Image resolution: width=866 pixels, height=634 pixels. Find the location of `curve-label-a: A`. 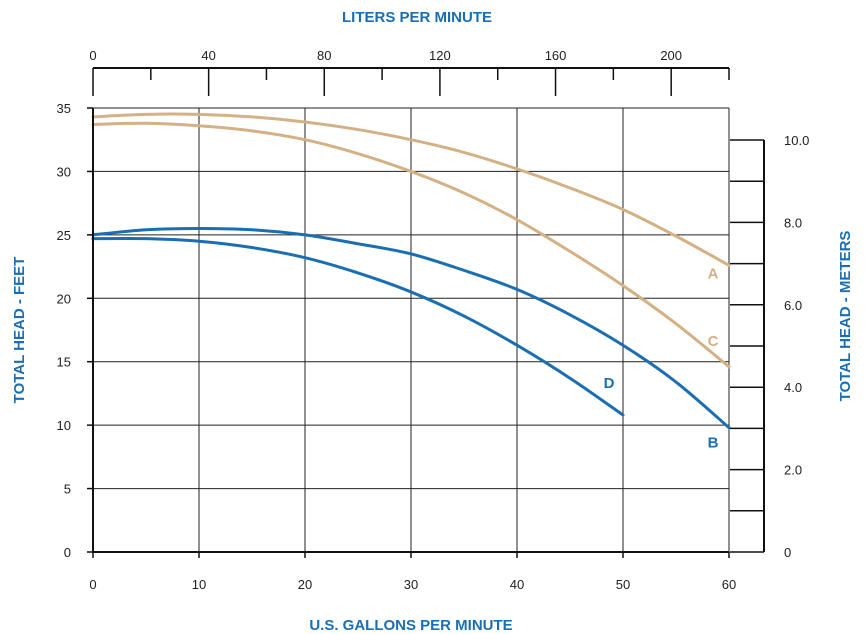

curve-label-a: A is located at coordinates (713, 273).